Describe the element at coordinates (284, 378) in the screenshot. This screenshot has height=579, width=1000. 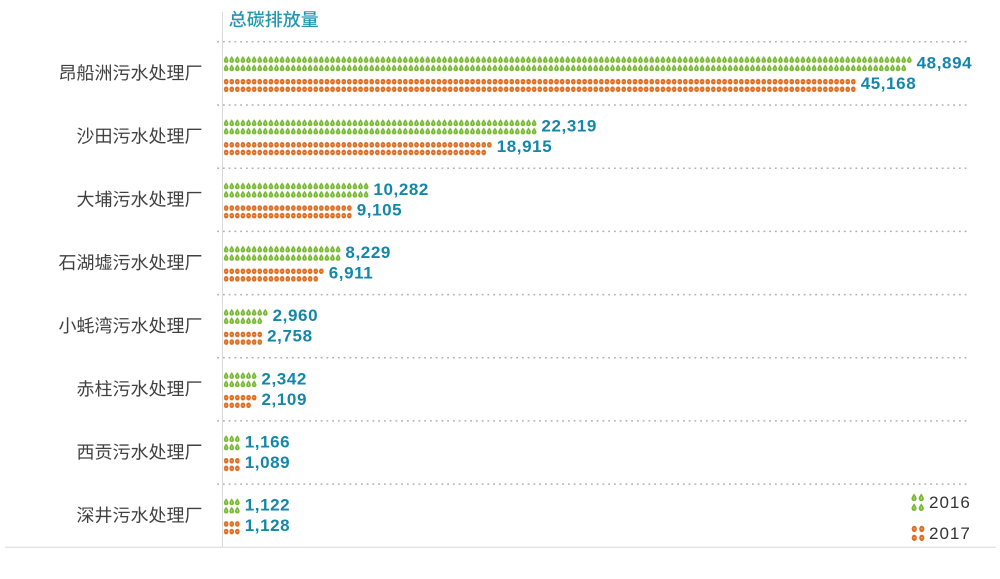
I see `svg-text: 2,342` at that location.